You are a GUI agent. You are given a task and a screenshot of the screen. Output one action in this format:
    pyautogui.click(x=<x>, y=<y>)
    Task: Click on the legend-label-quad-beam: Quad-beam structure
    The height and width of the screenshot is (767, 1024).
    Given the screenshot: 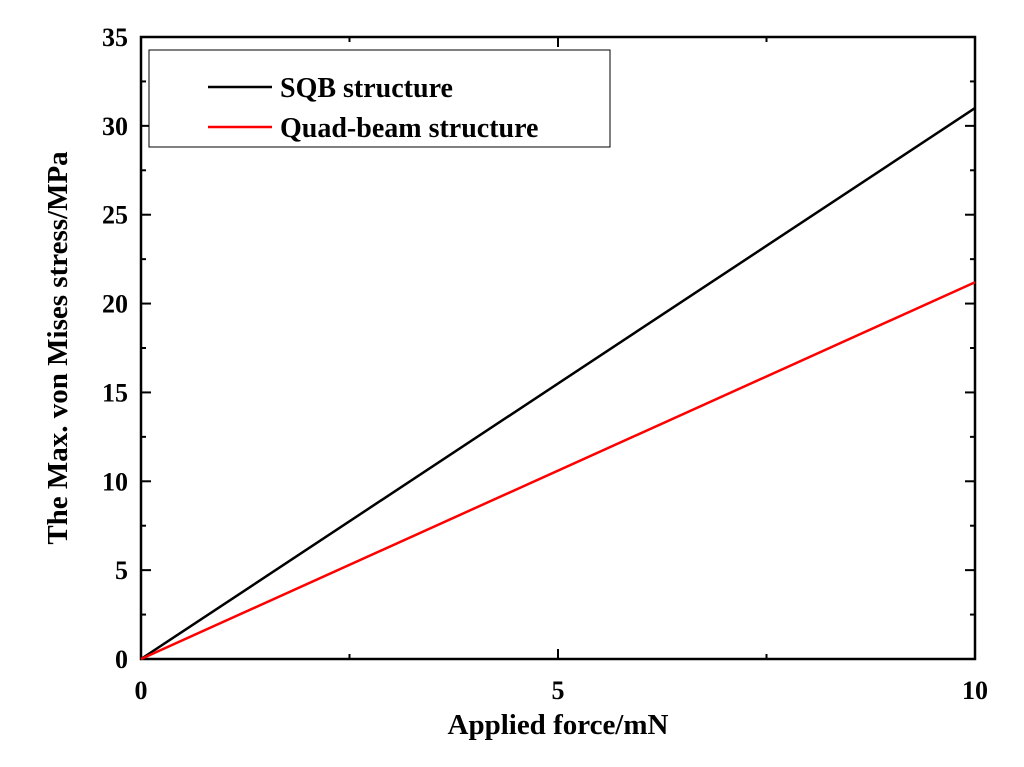 What is the action you would take?
    pyautogui.click(x=409, y=128)
    